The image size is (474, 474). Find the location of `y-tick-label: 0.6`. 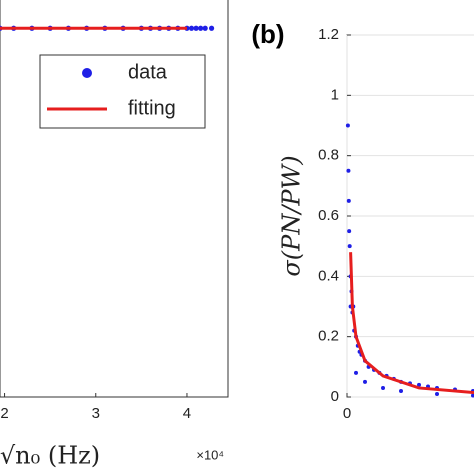

y-tick-label: 0.6 is located at coordinates (328, 215).